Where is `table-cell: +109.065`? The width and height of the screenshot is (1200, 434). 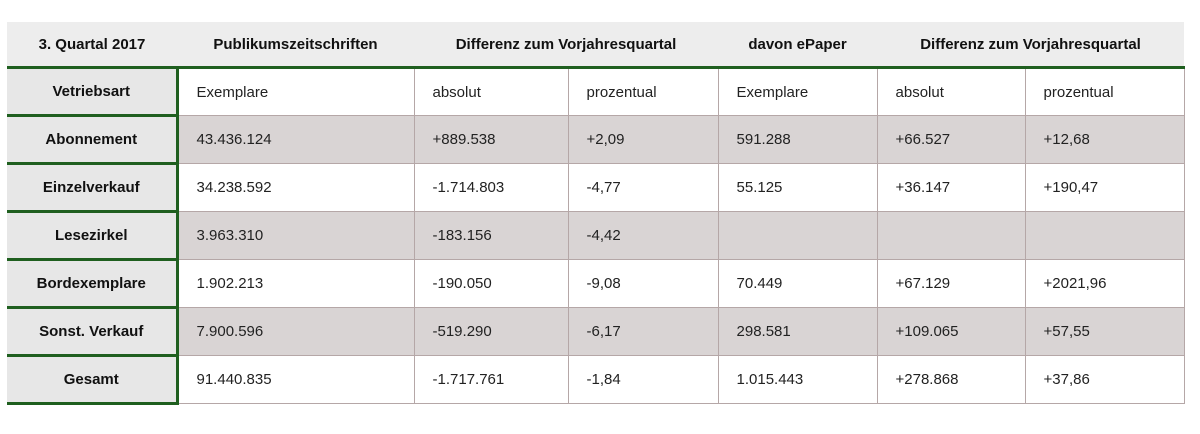
table-cell: +109.065 is located at coordinates (951, 331).